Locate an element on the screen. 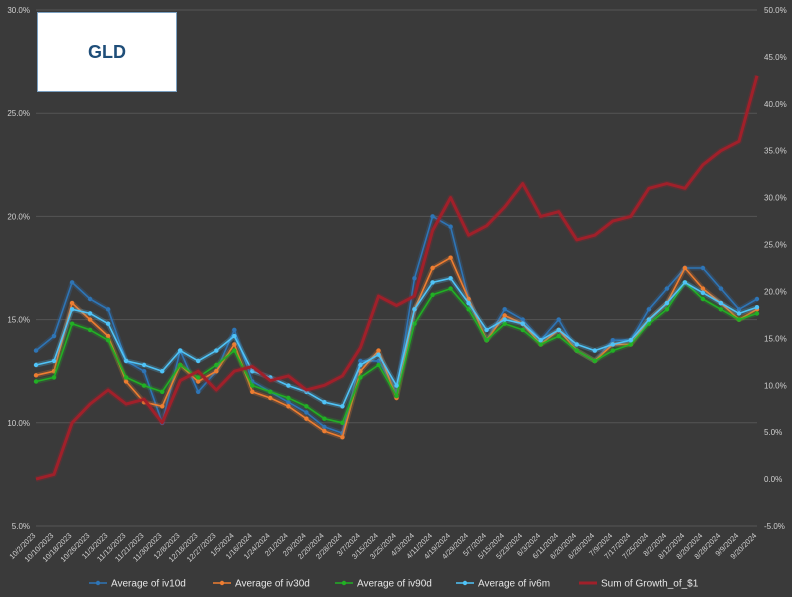 This screenshot has width=792, height=597. legend-label: Average of iv10d is located at coordinates (148, 584).